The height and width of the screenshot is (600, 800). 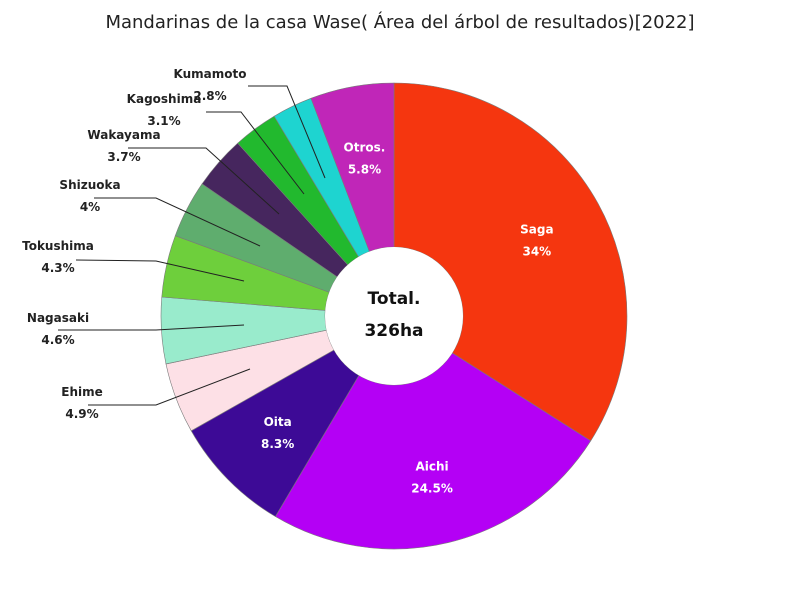 What do you see at coordinates (90, 207) in the screenshot?
I see `slice-value-shizuoka: 4%` at bounding box center [90, 207].